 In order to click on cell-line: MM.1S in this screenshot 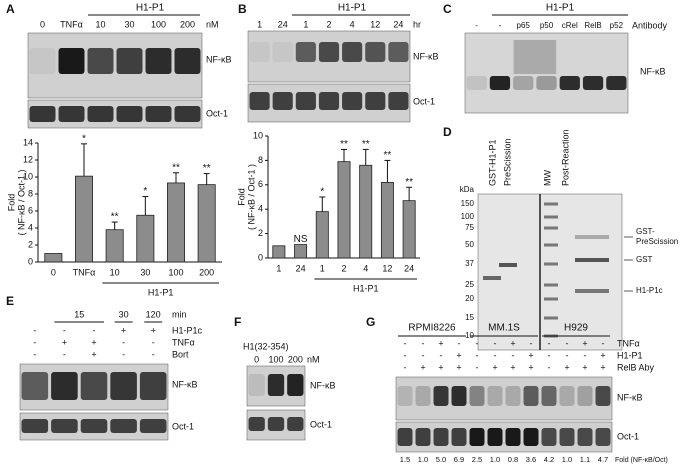, I will do `click(504, 328)`.